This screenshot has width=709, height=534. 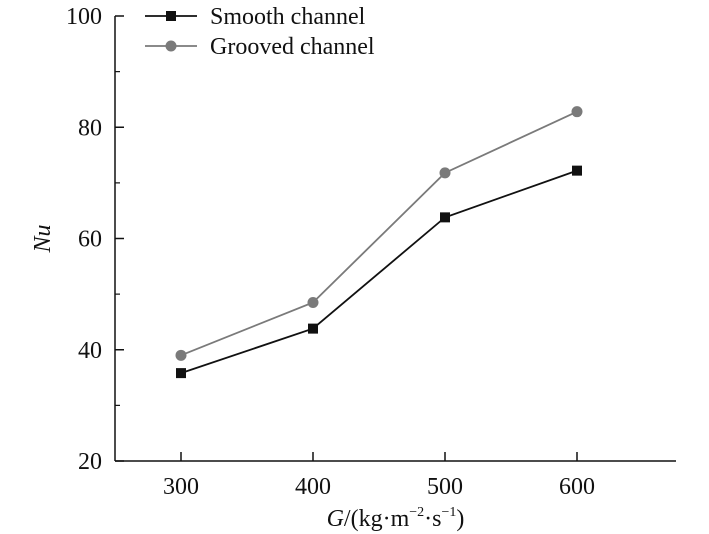 I want to click on legend-item: Smooth channel, so click(x=255, y=17).